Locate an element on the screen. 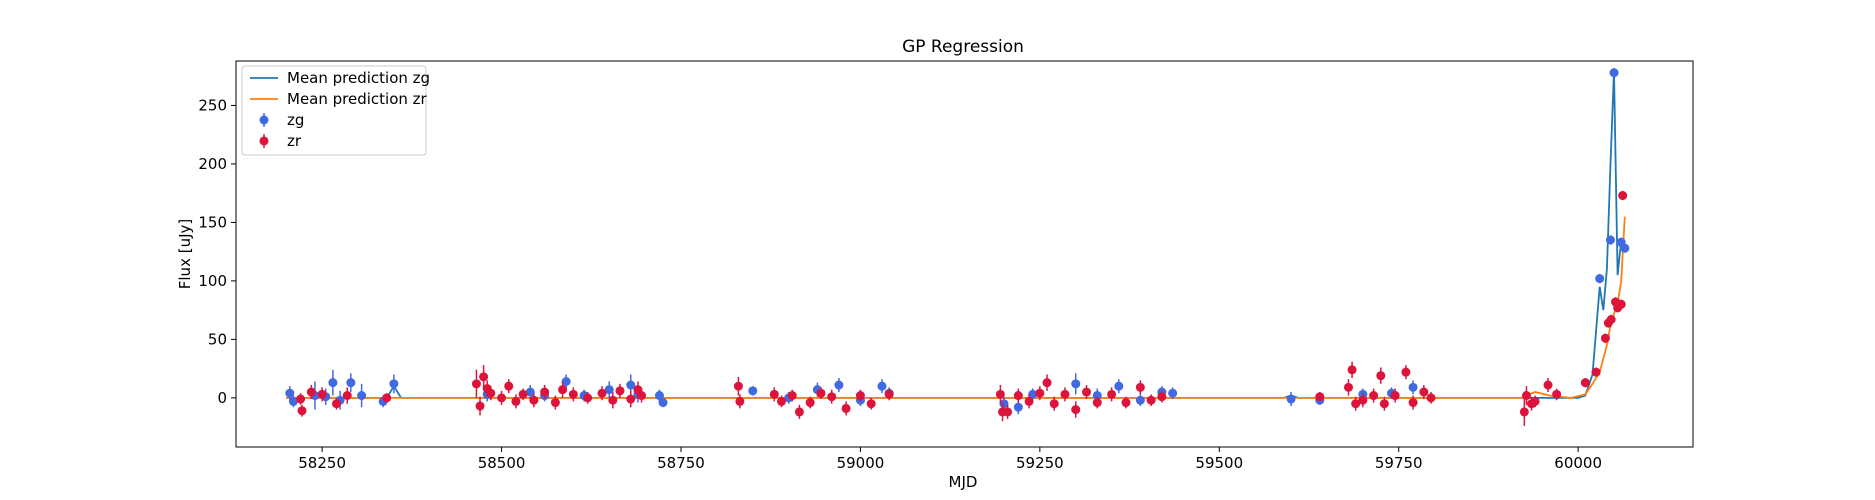  y-tick-label: 150 is located at coordinates (212, 222).